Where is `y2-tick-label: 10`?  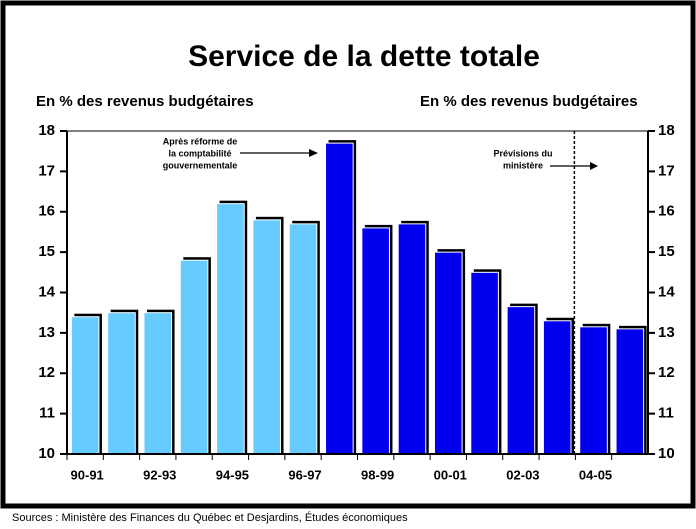 y2-tick-label: 10 is located at coordinates (666, 453).